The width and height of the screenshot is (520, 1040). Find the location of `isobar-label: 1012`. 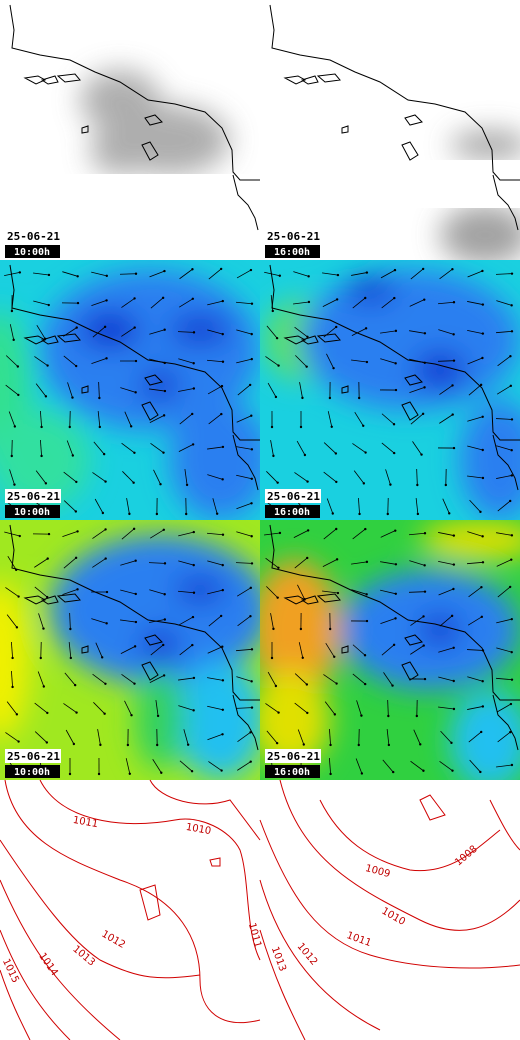

isobar-label: 1012 is located at coordinates (113, 940).